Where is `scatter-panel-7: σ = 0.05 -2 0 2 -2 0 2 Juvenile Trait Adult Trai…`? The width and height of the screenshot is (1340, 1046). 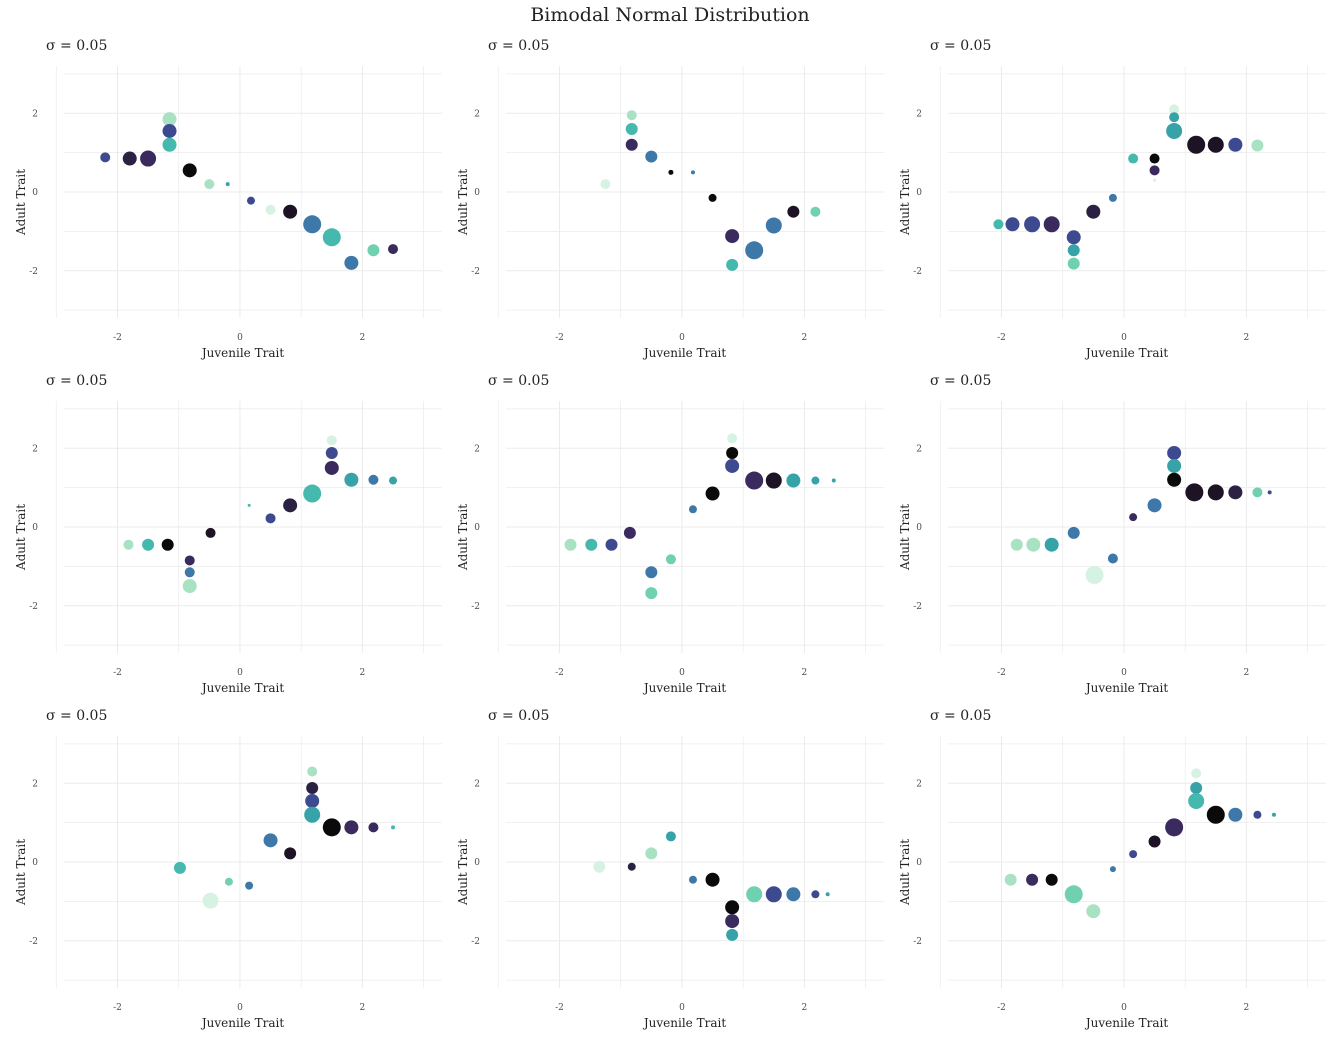 scatter-panel-7: σ = 0.05 -2 0 2 -2 0 2 Juvenile Trait Adult Trai… is located at coordinates (221, 875).